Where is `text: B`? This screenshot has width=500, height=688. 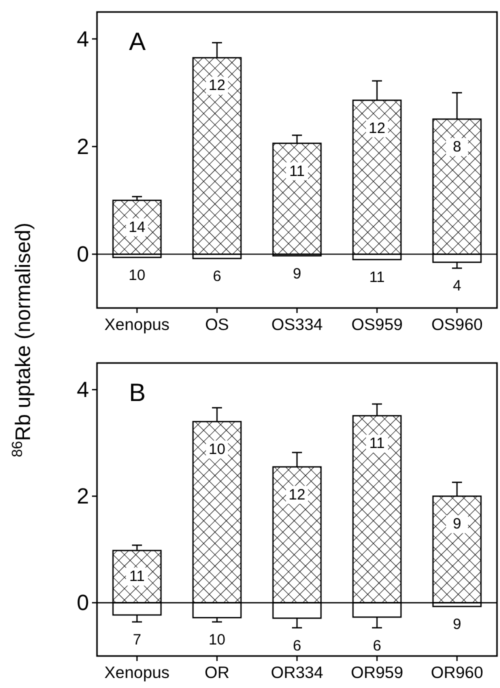 text: B is located at coordinates (137, 393).